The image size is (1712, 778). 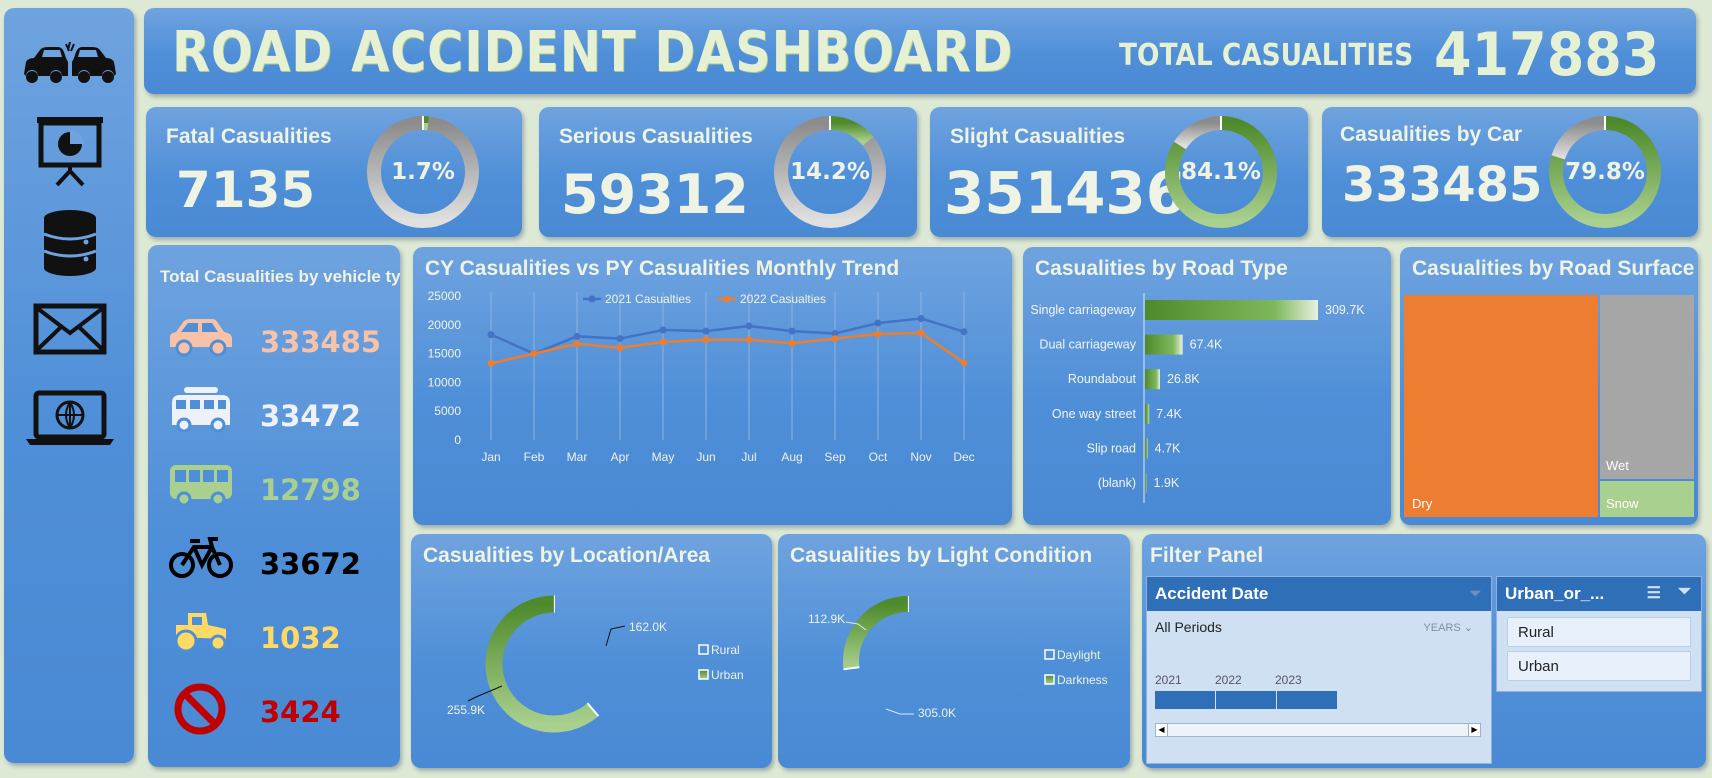 I want to click on treemap-tile-snow: Snow, so click(x=1647, y=499).